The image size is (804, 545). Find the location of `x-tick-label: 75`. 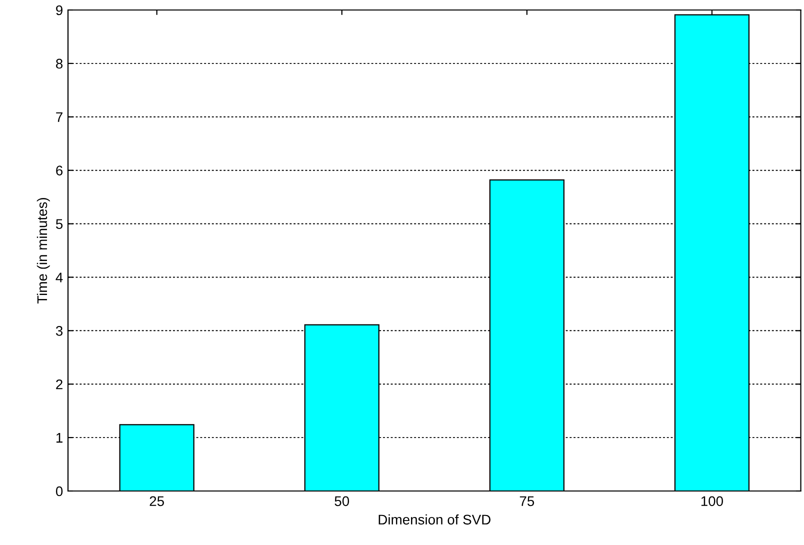

x-tick-label: 75 is located at coordinates (527, 501).